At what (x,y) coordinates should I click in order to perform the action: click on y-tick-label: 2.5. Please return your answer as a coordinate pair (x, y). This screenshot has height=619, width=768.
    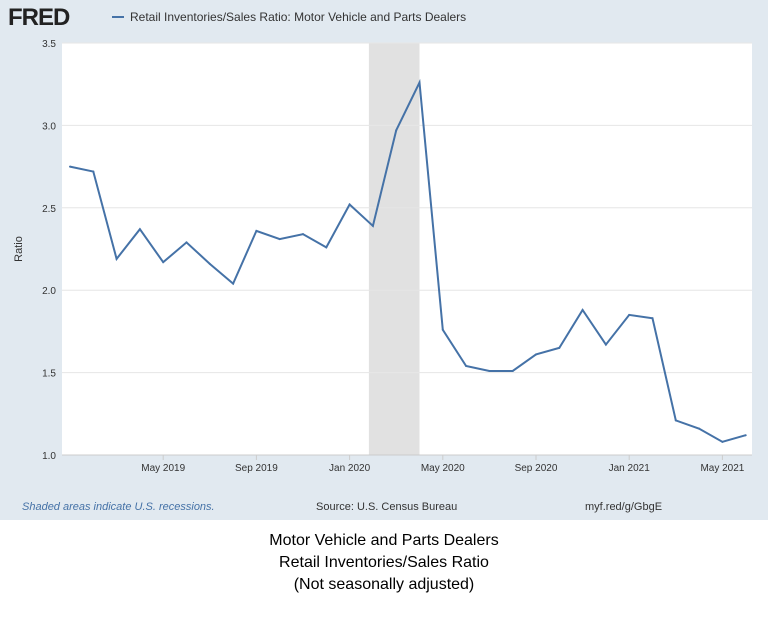
    Looking at the image, I should click on (49, 209).